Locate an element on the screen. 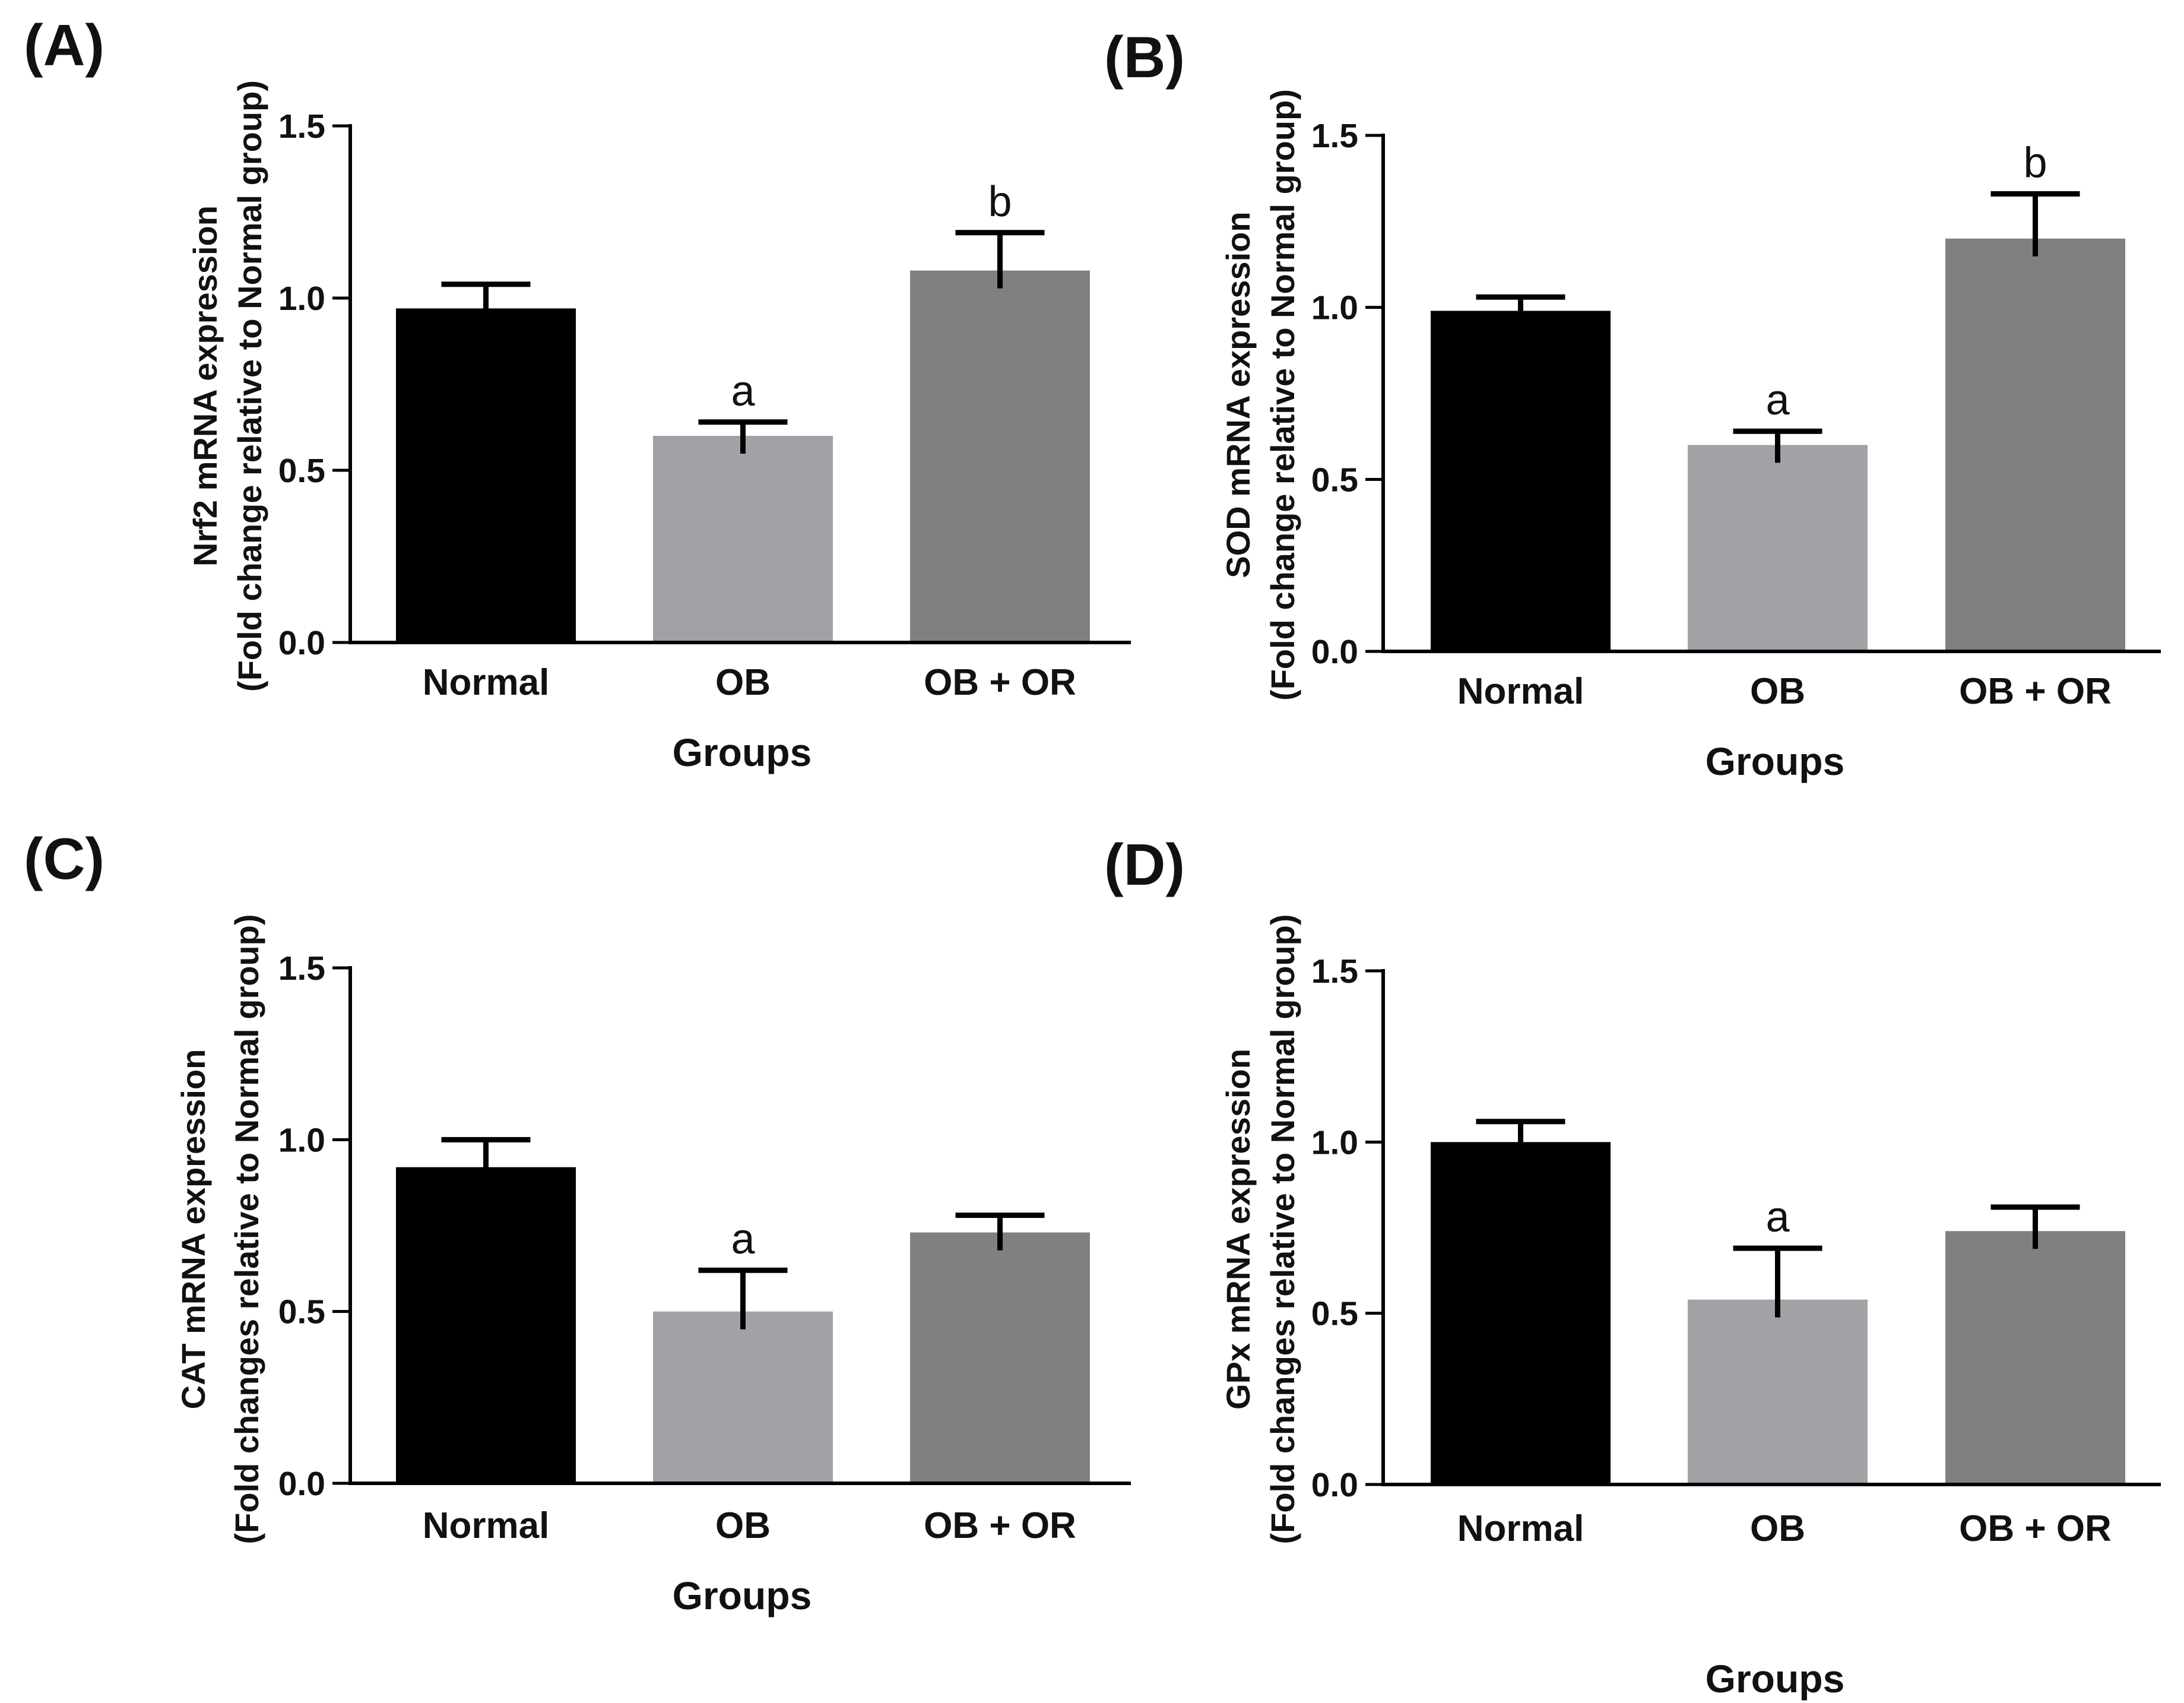 Image resolution: width=2184 pixels, height=1703 pixels. panel-label: (B) is located at coordinates (1144, 57).